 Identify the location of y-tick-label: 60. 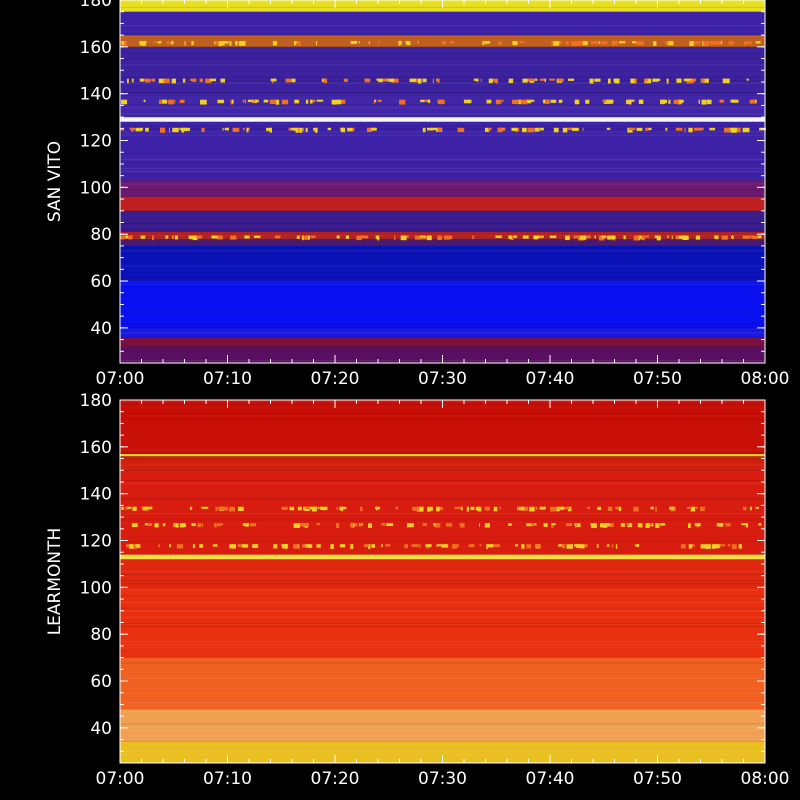
(101, 682).